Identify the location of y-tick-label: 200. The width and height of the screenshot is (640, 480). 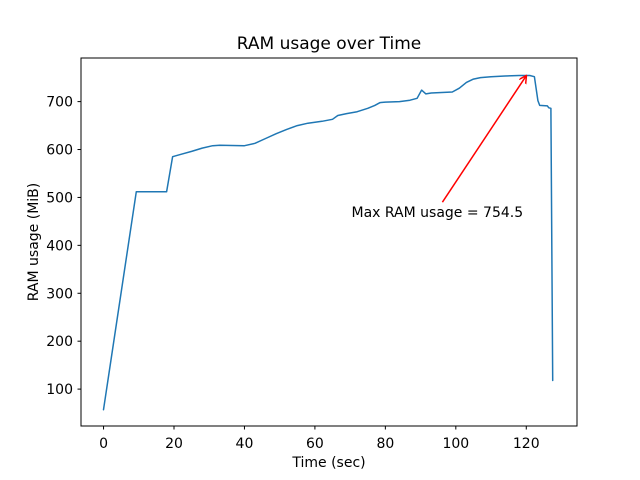
(59, 342).